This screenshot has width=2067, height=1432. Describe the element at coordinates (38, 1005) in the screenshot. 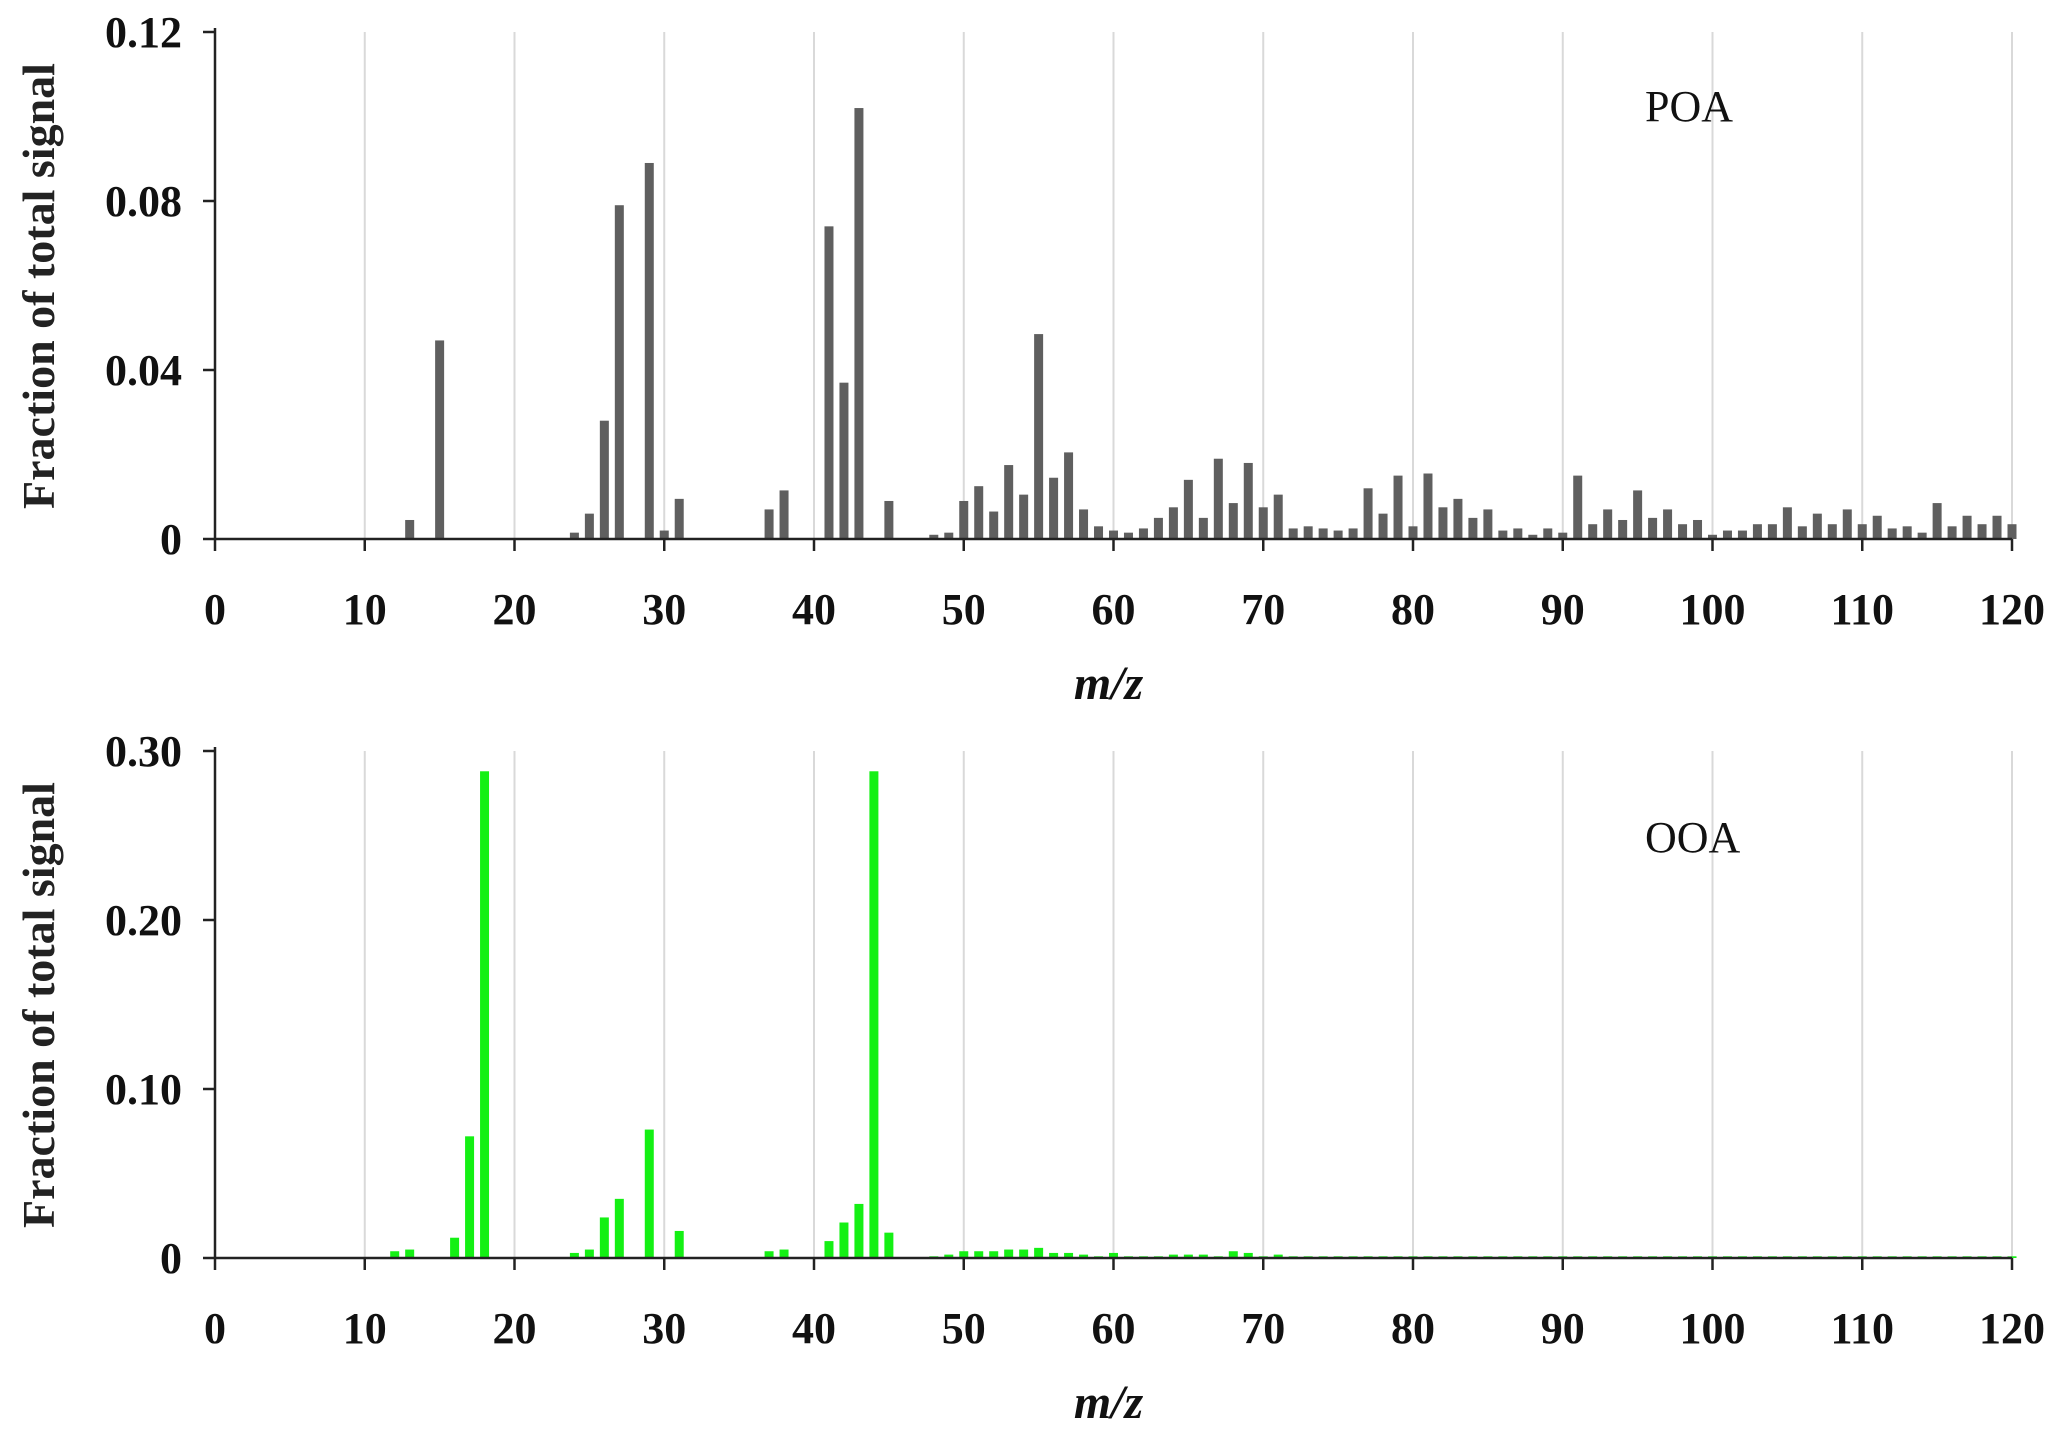

I see `y-axis-title: Fraction of total signal` at that location.